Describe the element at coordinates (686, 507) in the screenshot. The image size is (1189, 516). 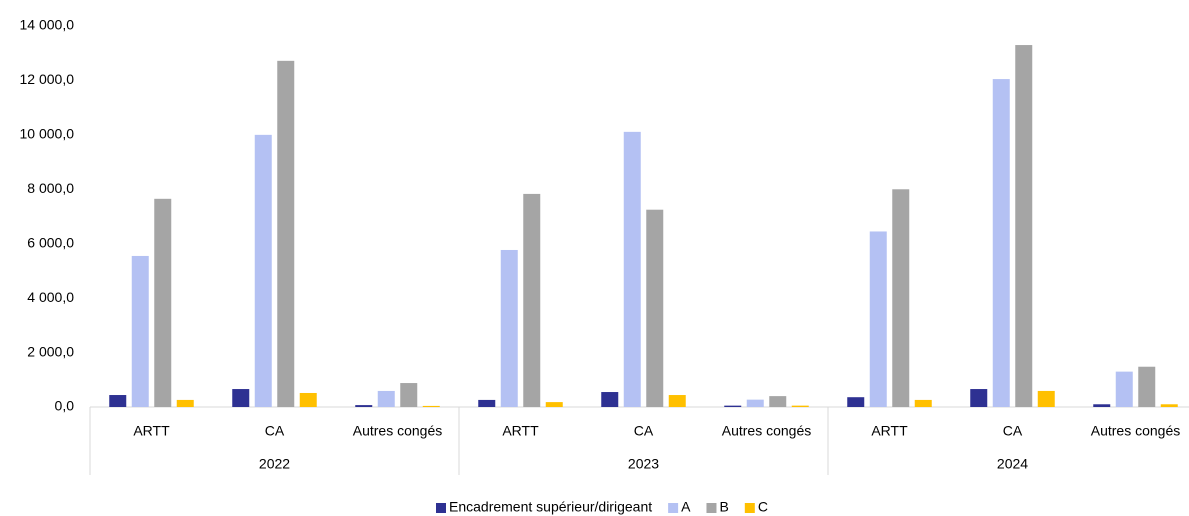
I see `legend-label: A` at that location.